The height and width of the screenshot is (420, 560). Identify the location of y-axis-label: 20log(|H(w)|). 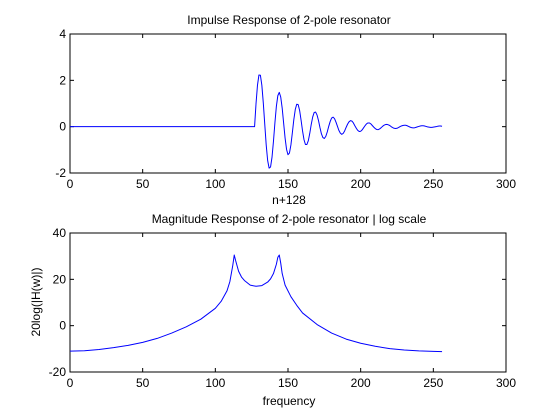
(36, 302).